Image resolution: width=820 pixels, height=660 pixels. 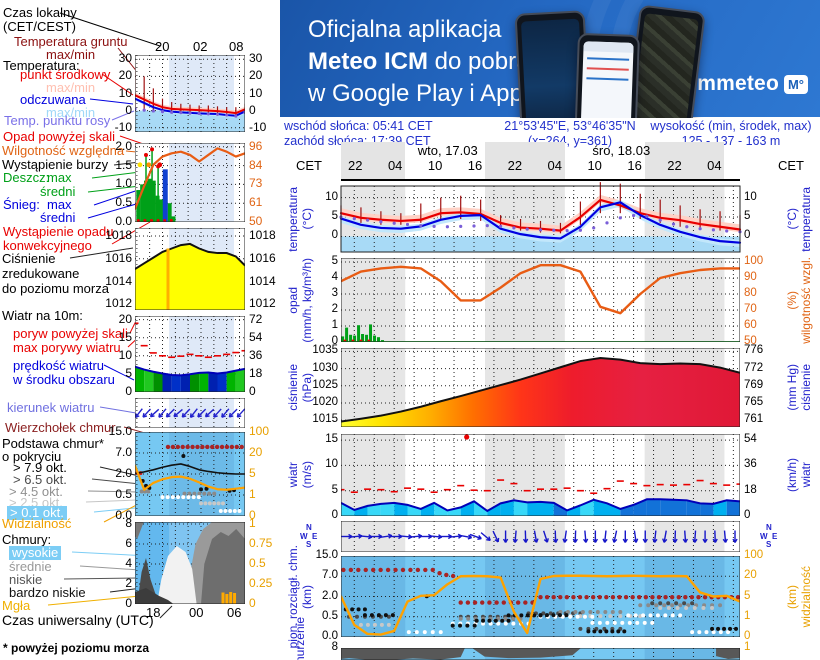 What do you see at coordinates (234, 612) in the screenshot?
I see `legend-utc-time-label: 06` at bounding box center [234, 612].